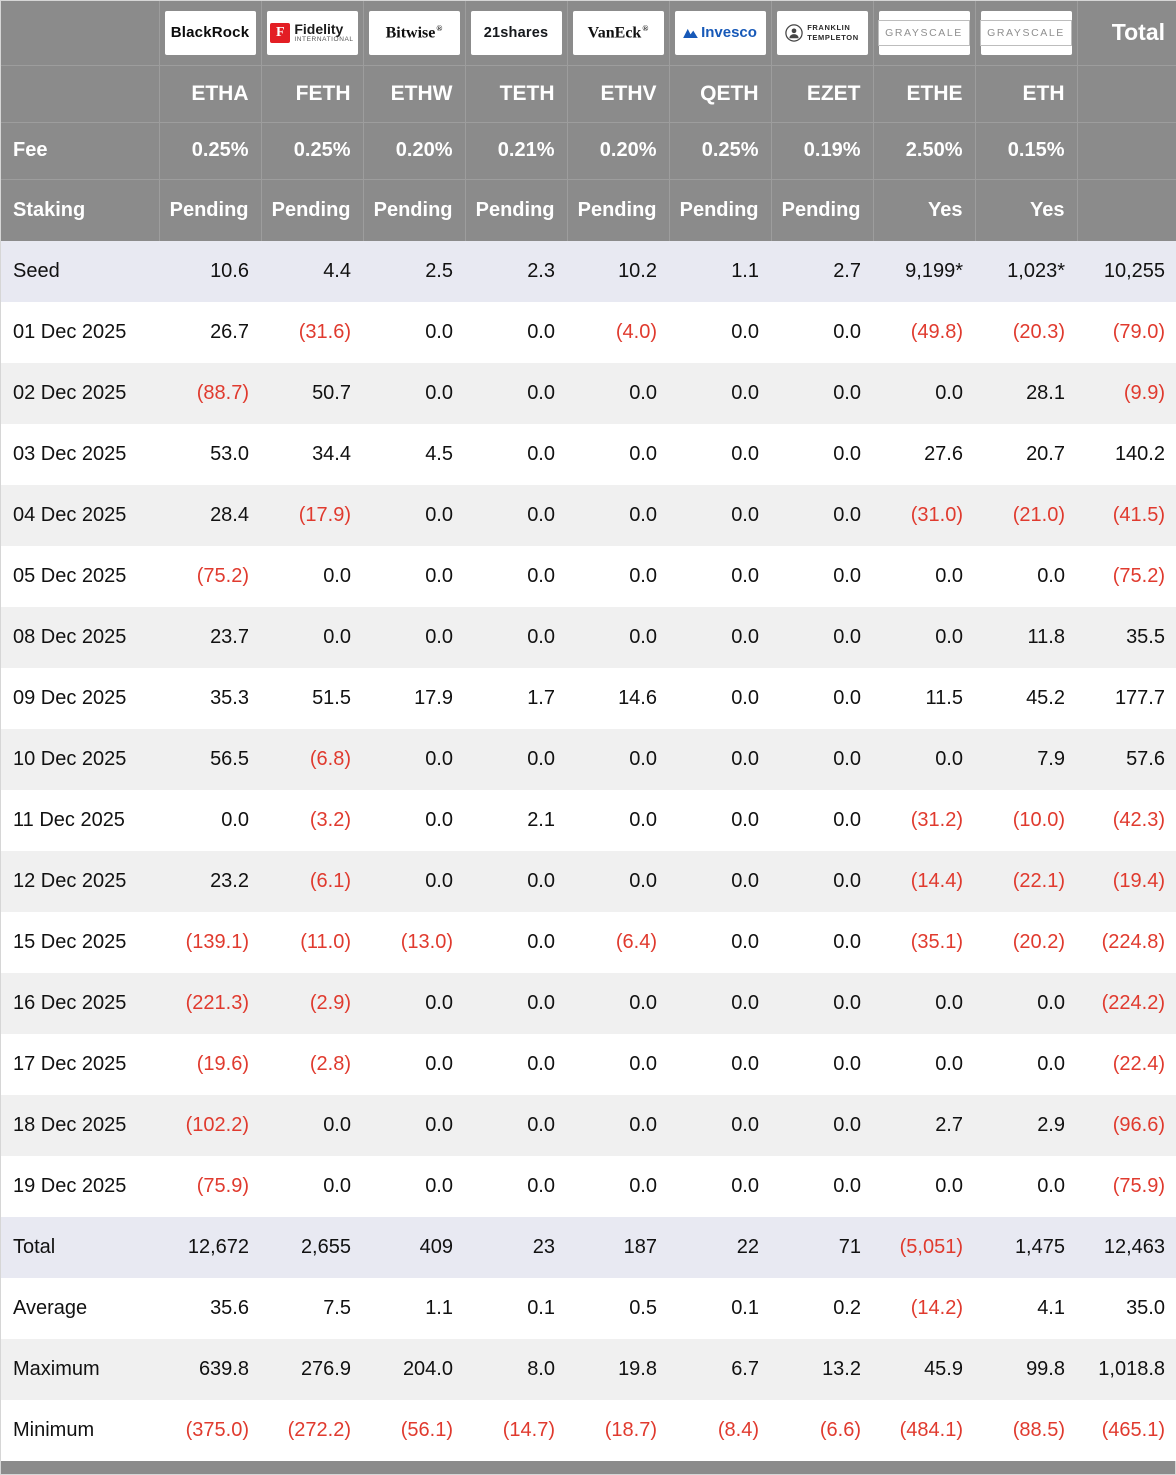 The width and height of the screenshot is (1176, 1475). I want to click on value-cell: 4.1, so click(1051, 1308).